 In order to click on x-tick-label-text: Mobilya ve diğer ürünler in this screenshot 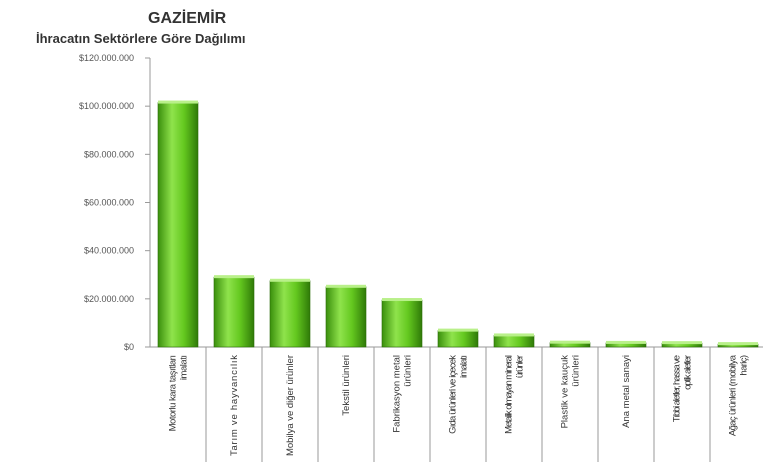, I will do `click(290, 405)`.